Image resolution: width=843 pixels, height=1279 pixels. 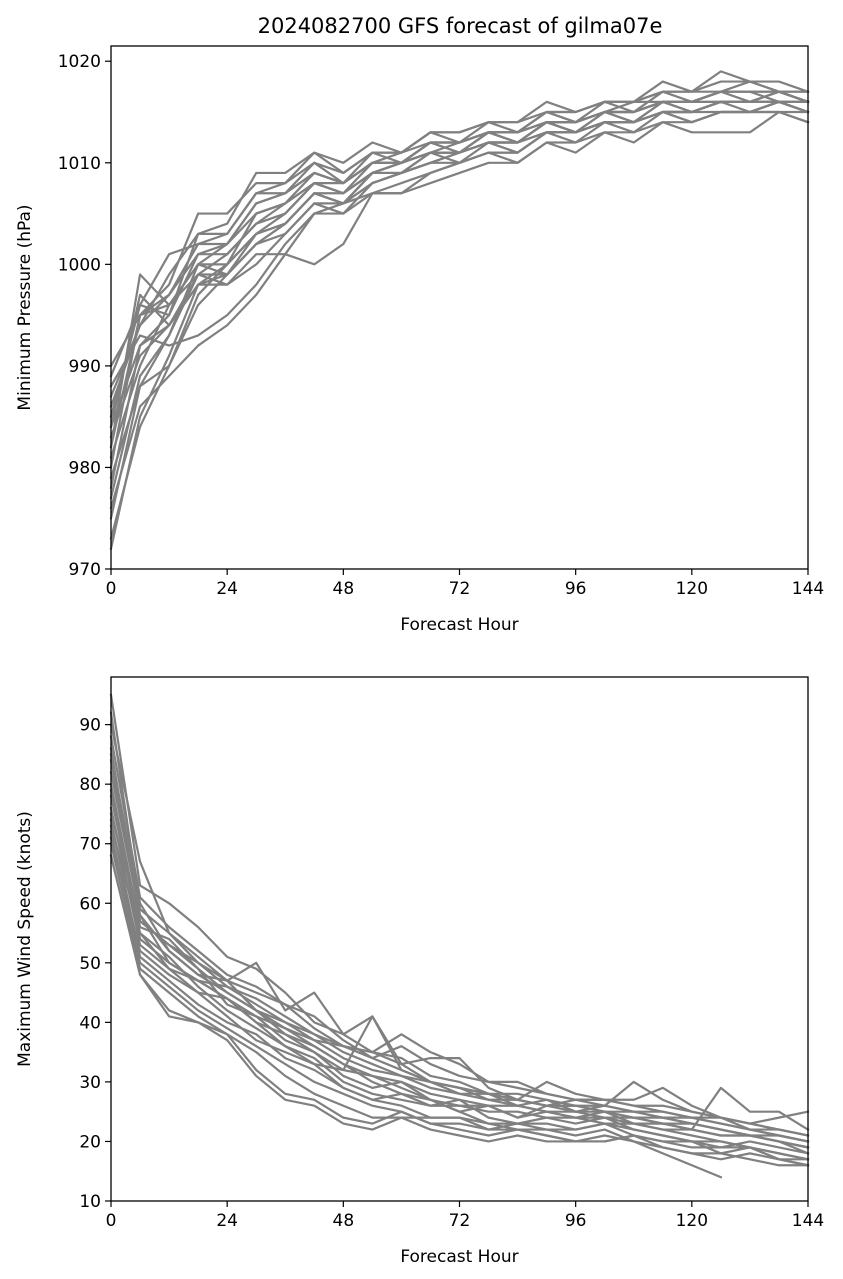 I want to click on wind-y-tick-label: 60, so click(x=90, y=904).